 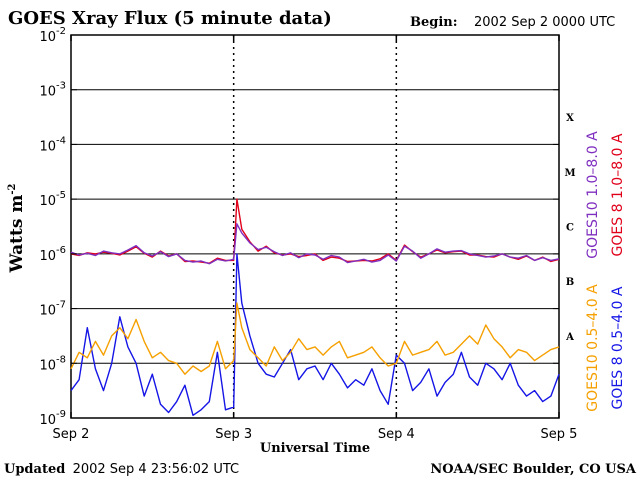 What do you see at coordinates (52, 254) in the screenshot?
I see `y-tick-label: 10⁻⁶` at bounding box center [52, 254].